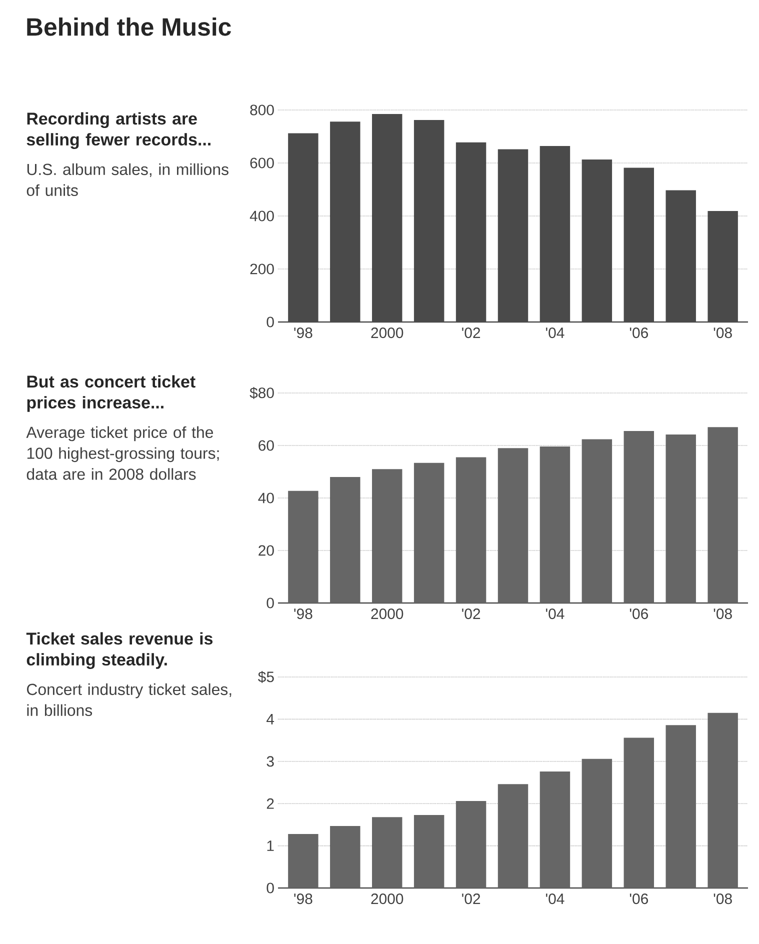 The image size is (759, 944). I want to click on y-tick-label: 2, so click(270, 803).